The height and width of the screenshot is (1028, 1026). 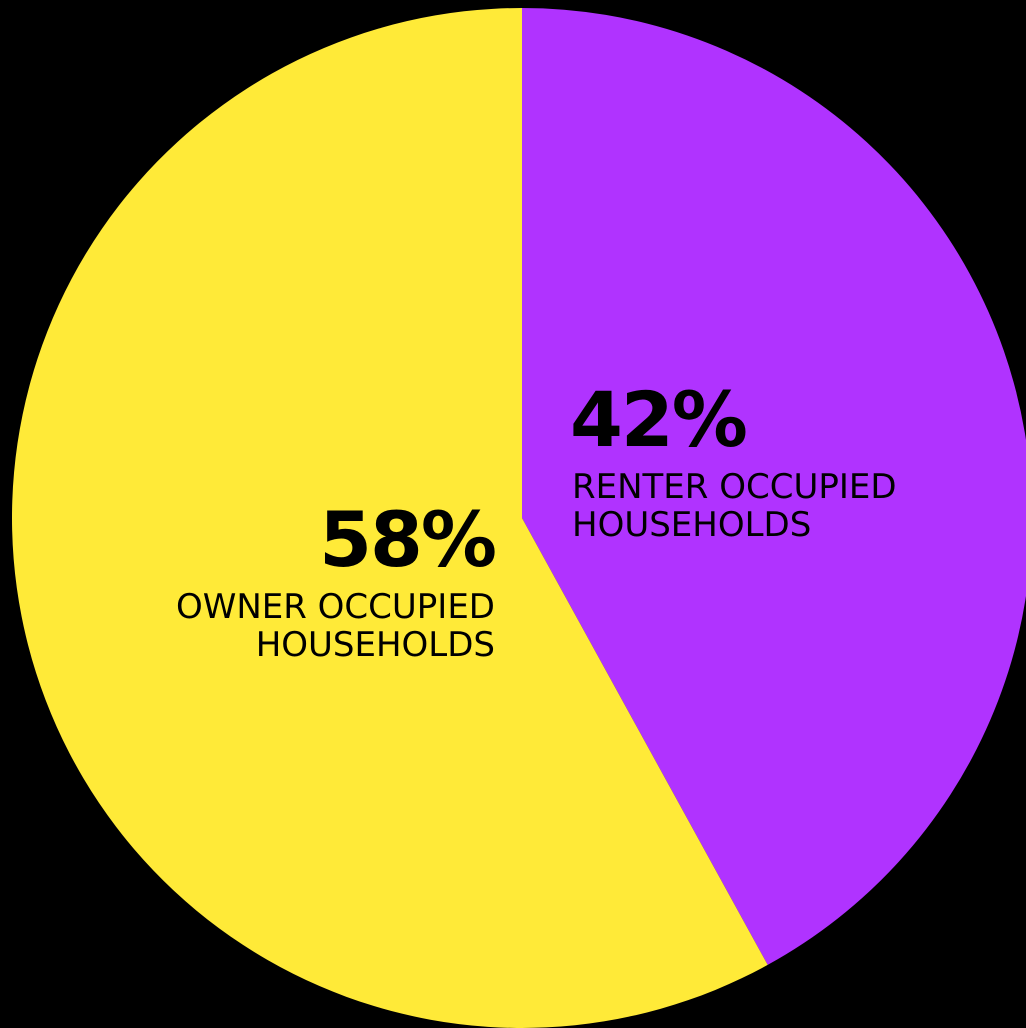 I want to click on value-label: 58%, so click(x=408, y=539).